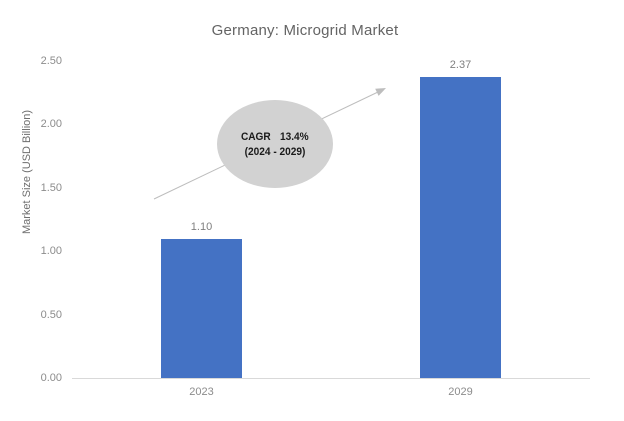 The height and width of the screenshot is (421, 624). I want to click on bar-2023, so click(201, 308).